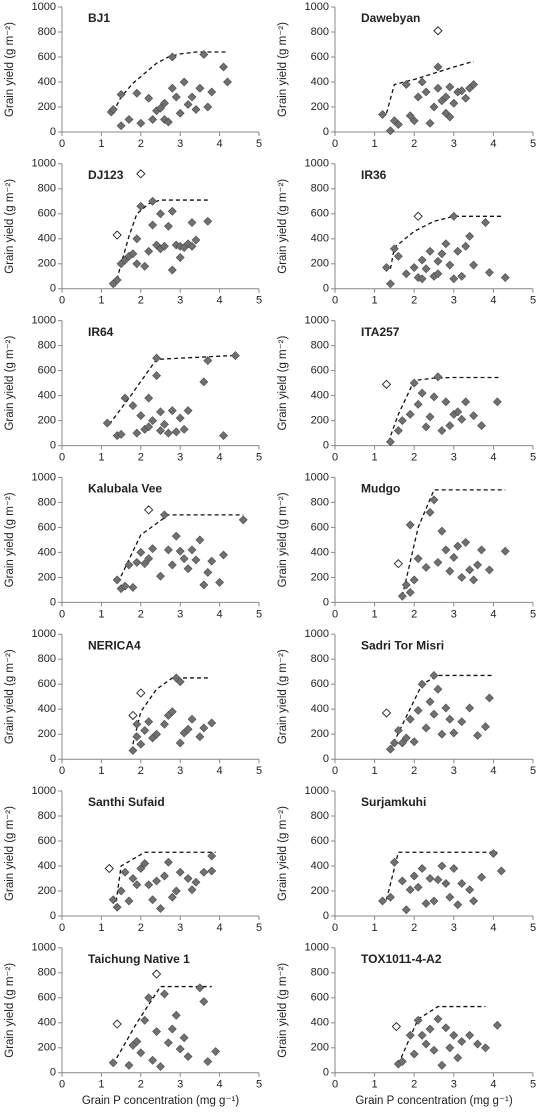 The width and height of the screenshot is (551, 1117). What do you see at coordinates (320, 709) in the screenshot?
I see `y-tick-label: 400` at bounding box center [320, 709].